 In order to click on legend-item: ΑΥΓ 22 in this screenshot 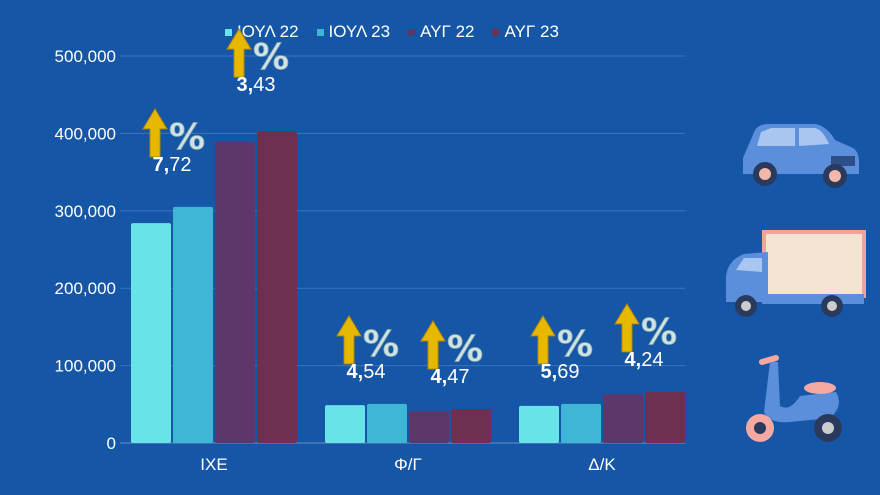, I will do `click(441, 32)`.